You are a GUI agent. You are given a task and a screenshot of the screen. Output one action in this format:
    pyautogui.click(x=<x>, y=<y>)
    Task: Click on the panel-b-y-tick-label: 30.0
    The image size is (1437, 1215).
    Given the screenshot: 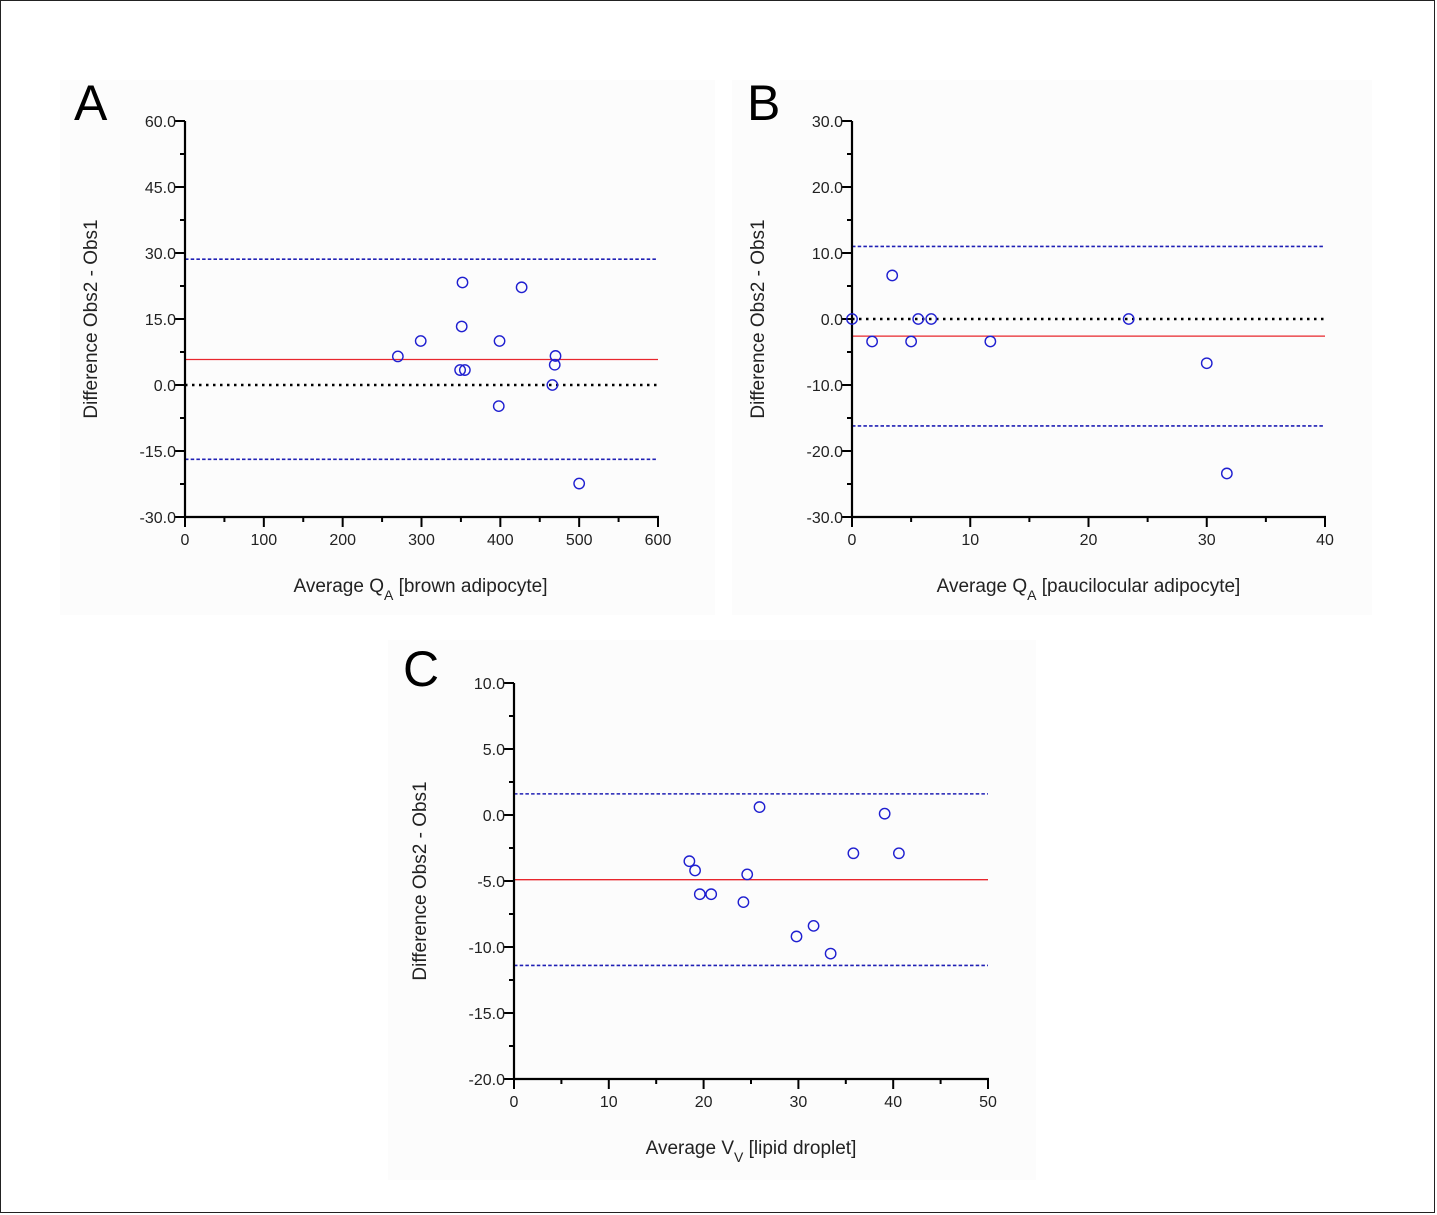 What is the action you would take?
    pyautogui.click(x=827, y=122)
    